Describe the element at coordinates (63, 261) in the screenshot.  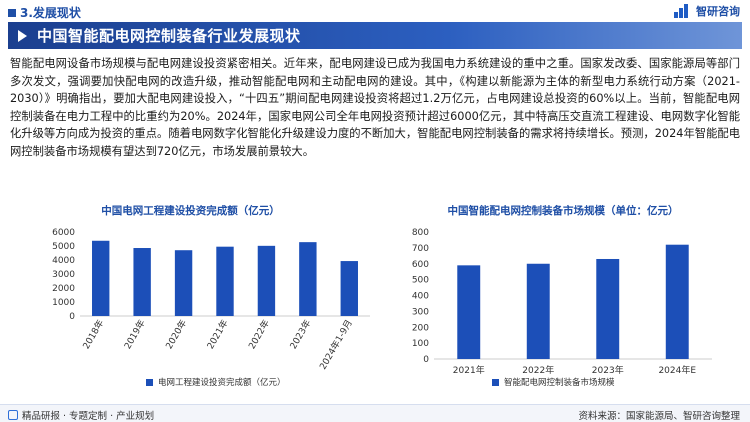
I see `y-tick-label: 4000` at that location.